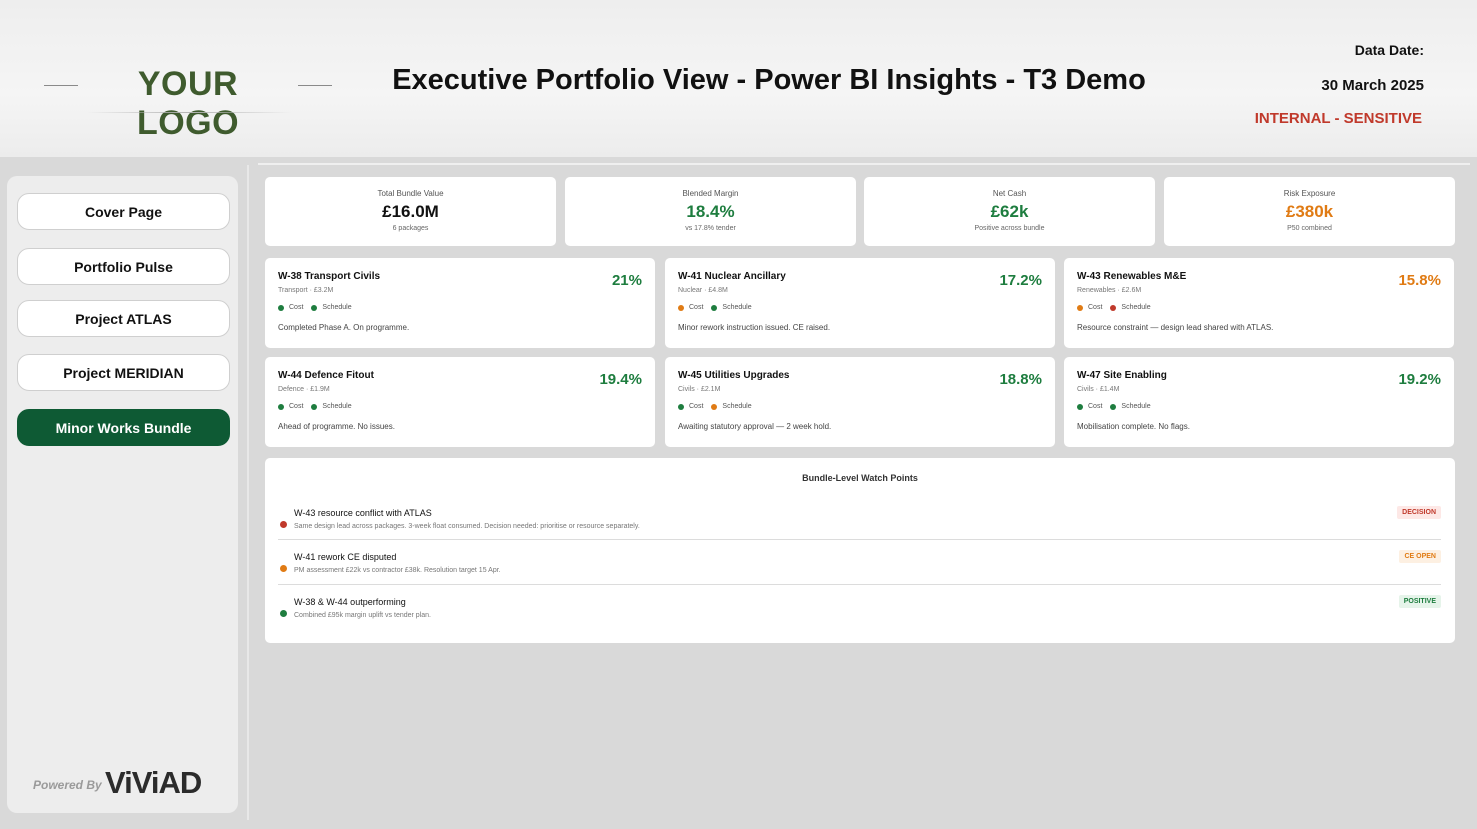  What do you see at coordinates (363, 513) in the screenshot?
I see `watch-heading: W-43 resource conflict with ATLAS` at bounding box center [363, 513].